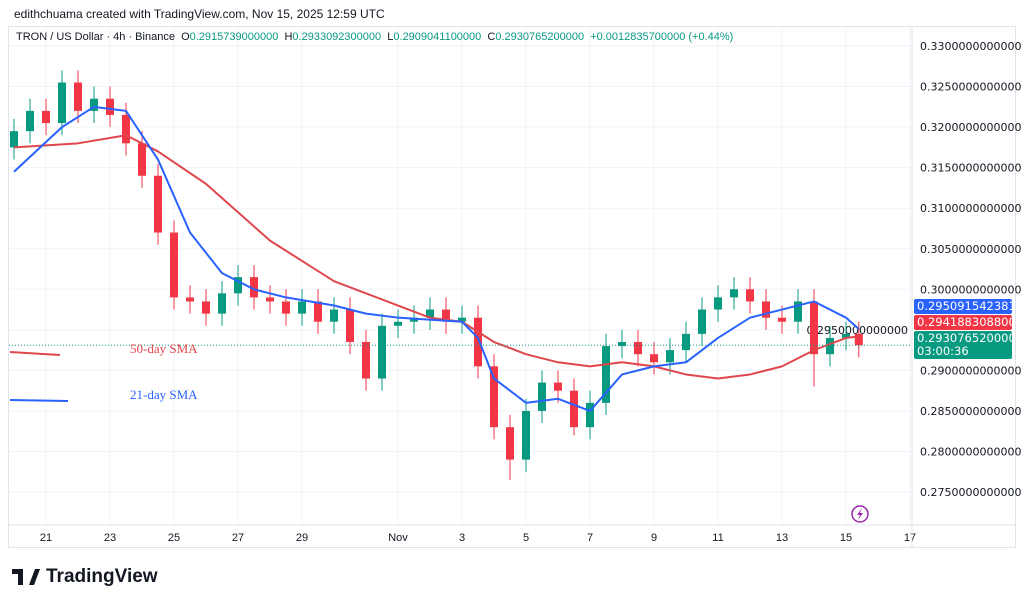 The height and width of the screenshot is (603, 1024). Describe the element at coordinates (910, 538) in the screenshot. I see `x-tick-label: 17` at that location.